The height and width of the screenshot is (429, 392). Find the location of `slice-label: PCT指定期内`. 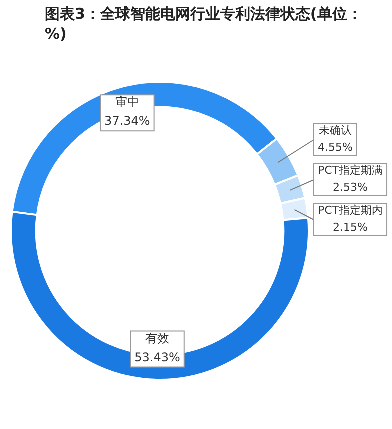

slice-label: PCT指定期内 is located at coordinates (351, 210).